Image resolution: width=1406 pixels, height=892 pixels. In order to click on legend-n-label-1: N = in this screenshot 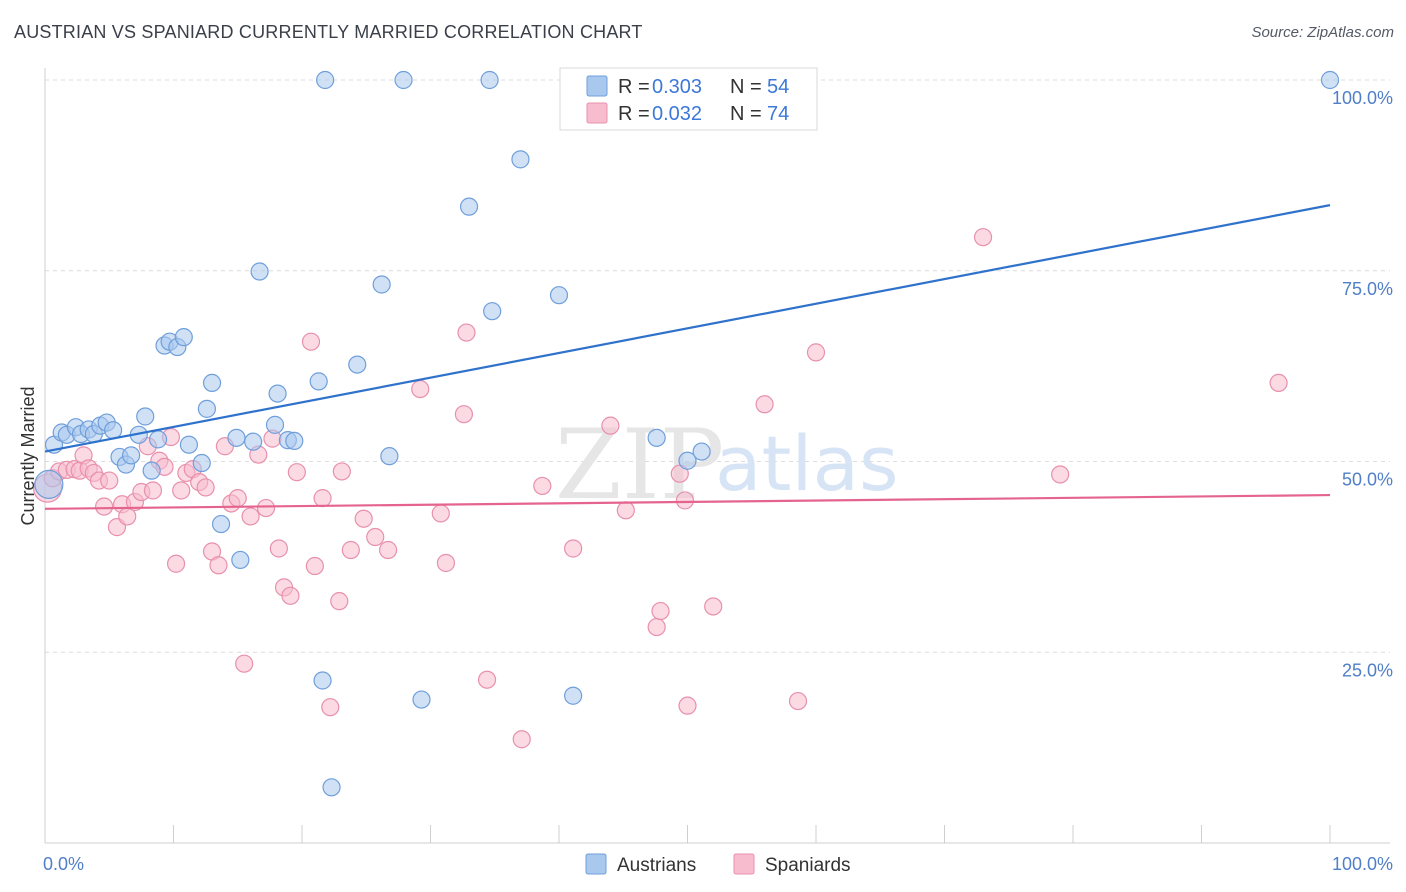, I will do `click(746, 87)`.